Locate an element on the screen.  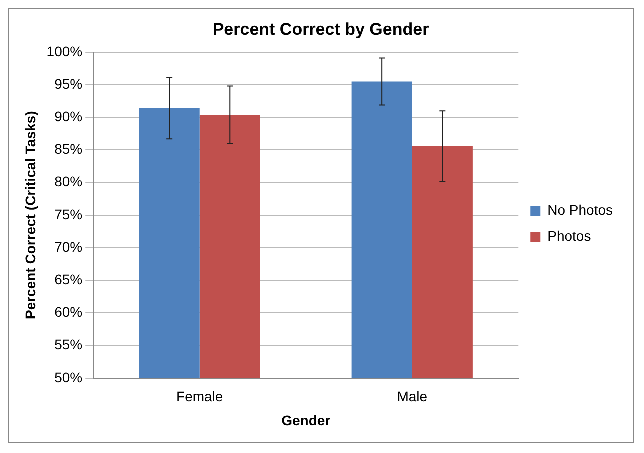
x-axis-title: Gender is located at coordinates (307, 420).